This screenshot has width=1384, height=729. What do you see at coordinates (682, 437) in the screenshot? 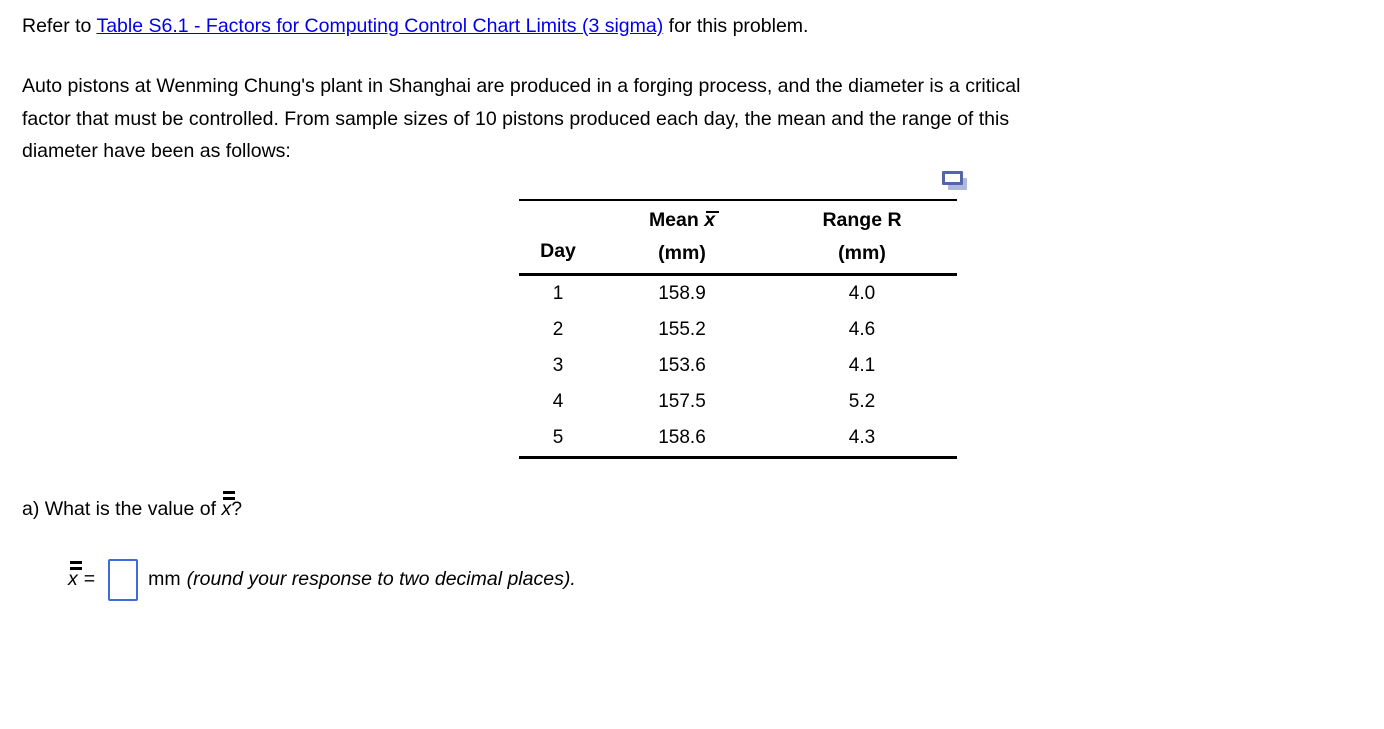
I see `cell-mean: 158.6` at bounding box center [682, 437].